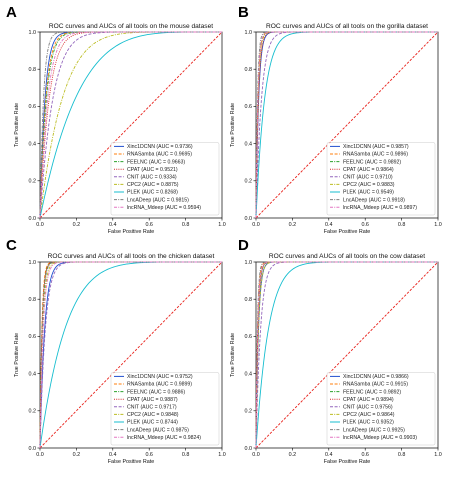 The height and width of the screenshot is (477, 474). What do you see at coordinates (156, 392) in the screenshot?
I see `legend-entry: FEELNC (AUC = 0.9886)` at bounding box center [156, 392].